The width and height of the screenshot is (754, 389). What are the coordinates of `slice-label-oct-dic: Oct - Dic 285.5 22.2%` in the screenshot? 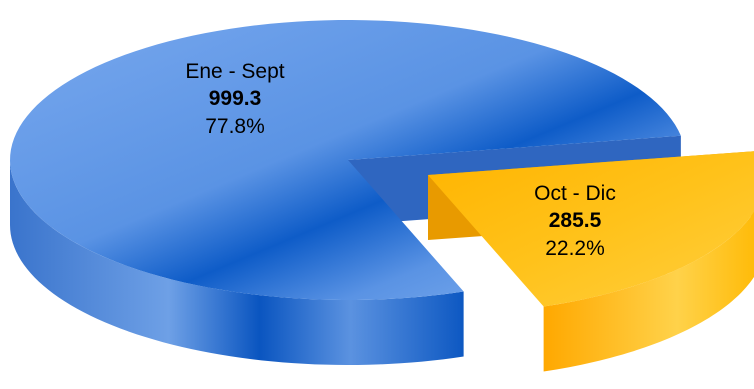 It's located at (575, 221).